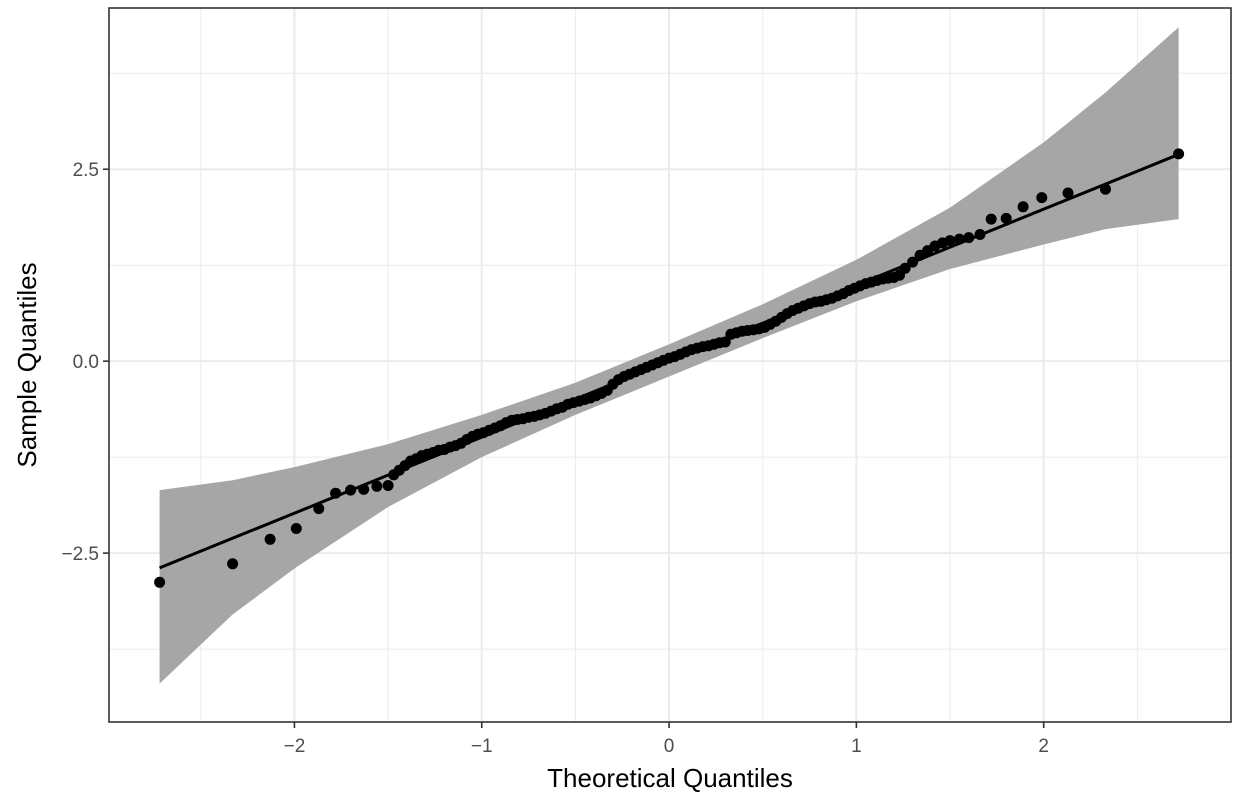 Image resolution: width=1236 pixels, height=793 pixels. What do you see at coordinates (856, 746) in the screenshot?
I see `x-tick-label: 1` at bounding box center [856, 746].